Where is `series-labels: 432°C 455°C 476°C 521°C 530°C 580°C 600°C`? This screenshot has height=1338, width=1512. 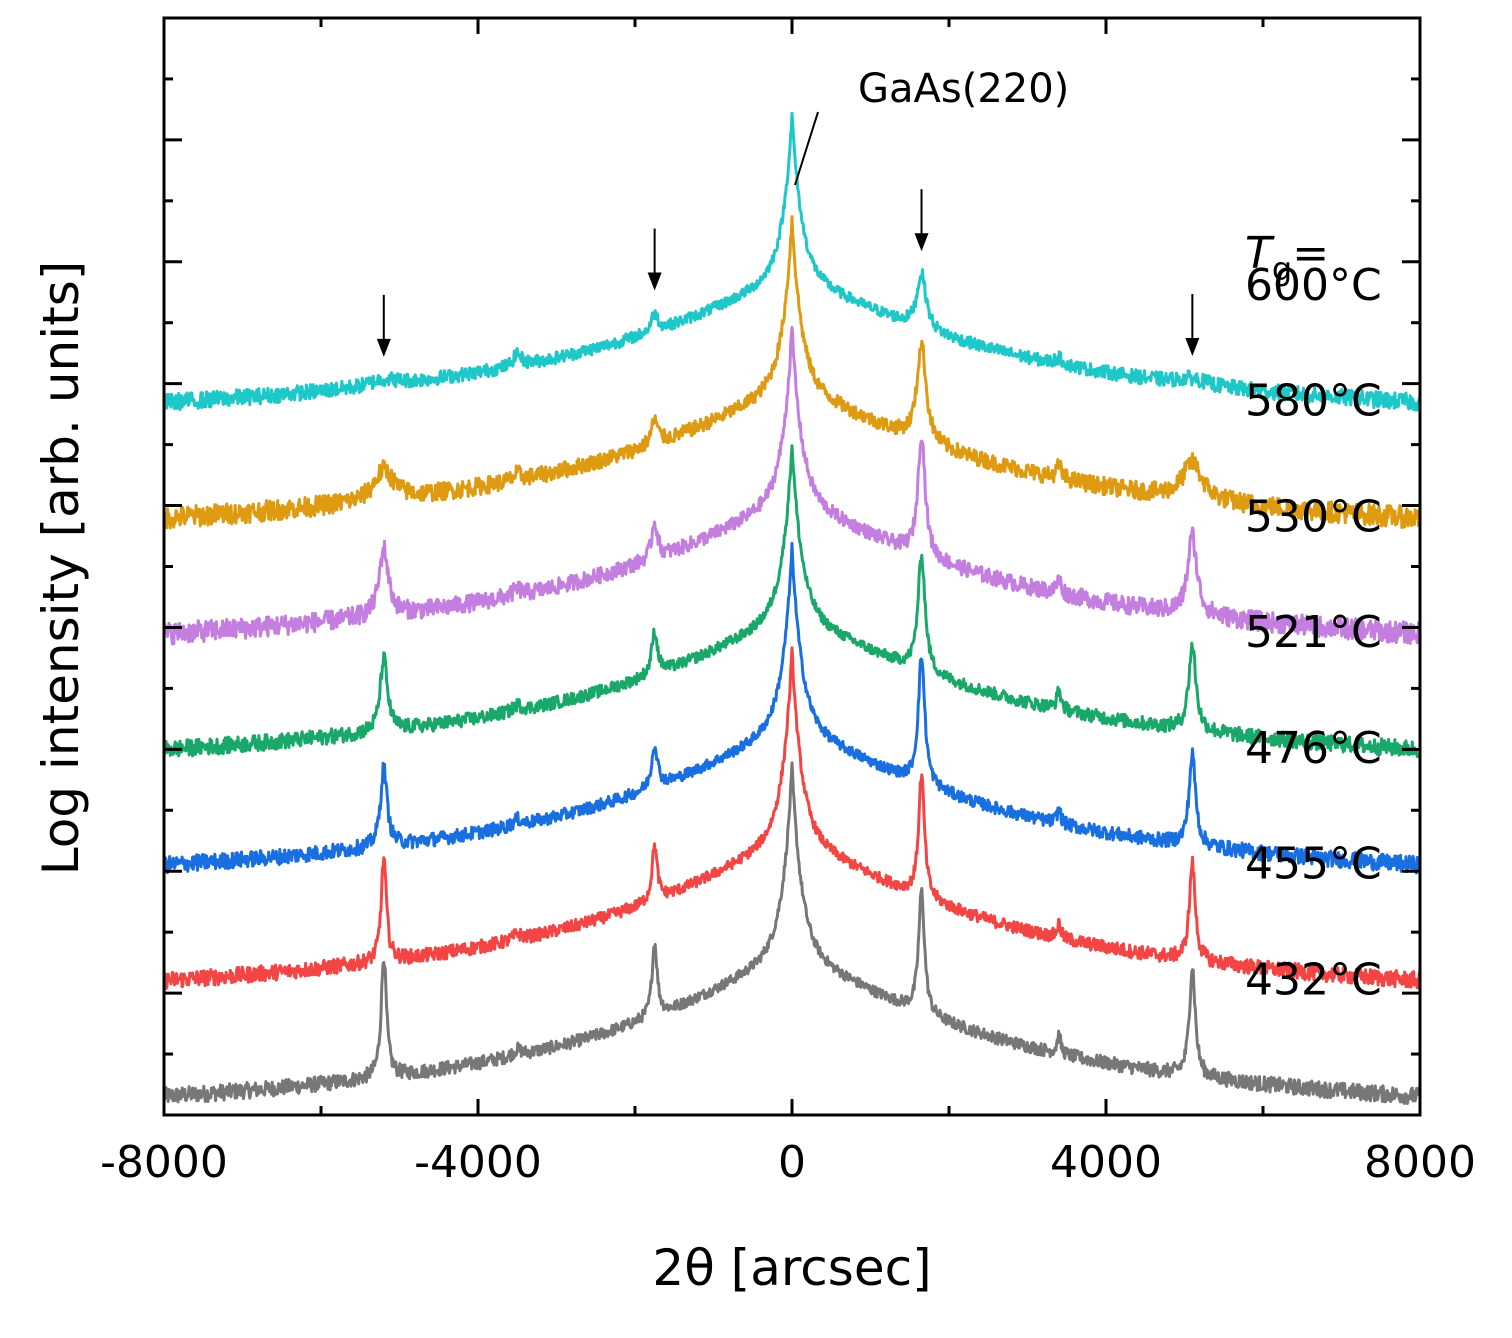 series-labels: 432°C 455°C 476°C 521°C 530°C 580°C 600°C is located at coordinates (1313, 633).